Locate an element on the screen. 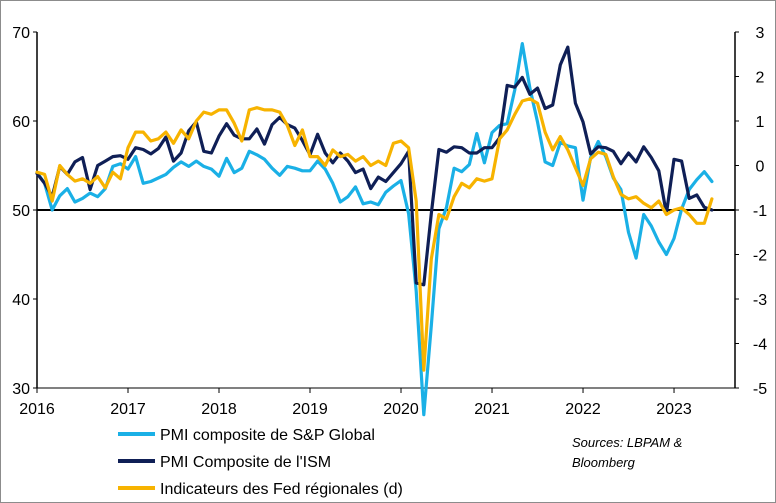 This screenshot has width=776, height=503. right-tick-label: -5 is located at coordinates (760, 389).